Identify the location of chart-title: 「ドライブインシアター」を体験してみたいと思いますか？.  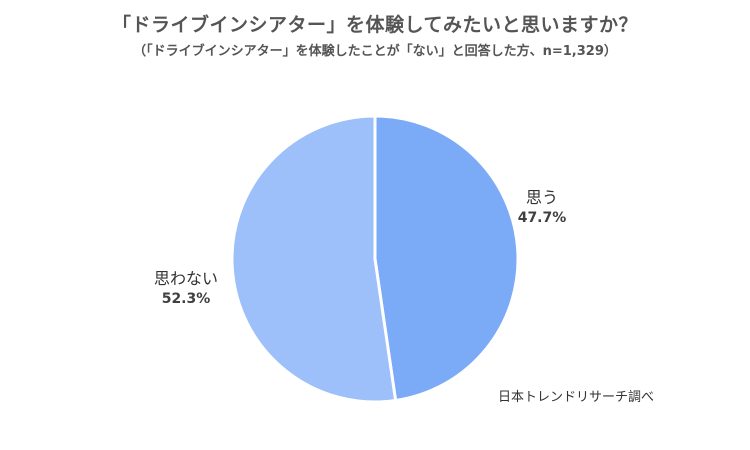
(375, 25).